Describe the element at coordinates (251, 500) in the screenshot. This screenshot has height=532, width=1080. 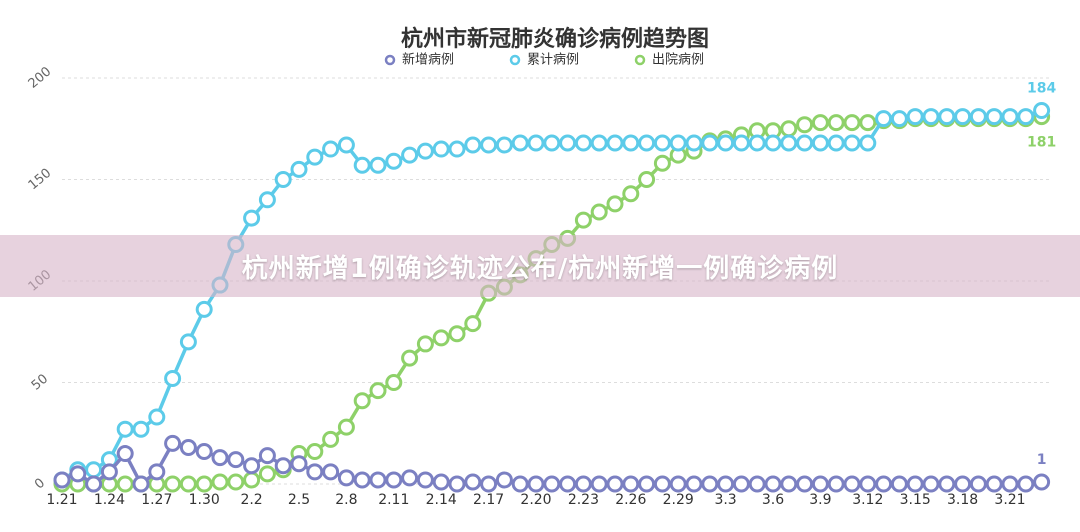
I see `x-tick-label: 2.2` at that location.